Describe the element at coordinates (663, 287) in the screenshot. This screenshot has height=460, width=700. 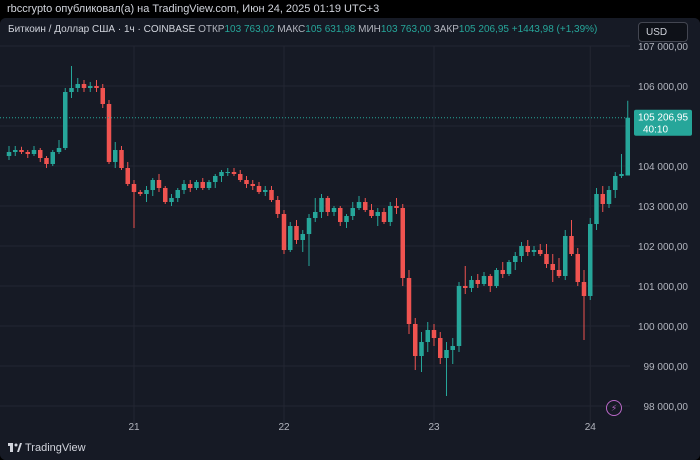
I see `y-axis-tick-label: 101 000,00` at that location.